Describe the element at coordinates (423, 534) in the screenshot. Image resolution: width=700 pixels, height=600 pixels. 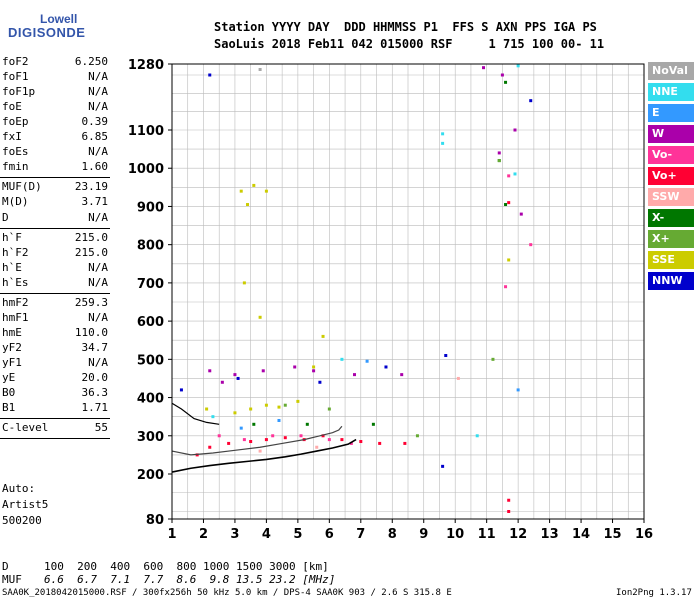
I see `x-tick-label: 9` at that location.